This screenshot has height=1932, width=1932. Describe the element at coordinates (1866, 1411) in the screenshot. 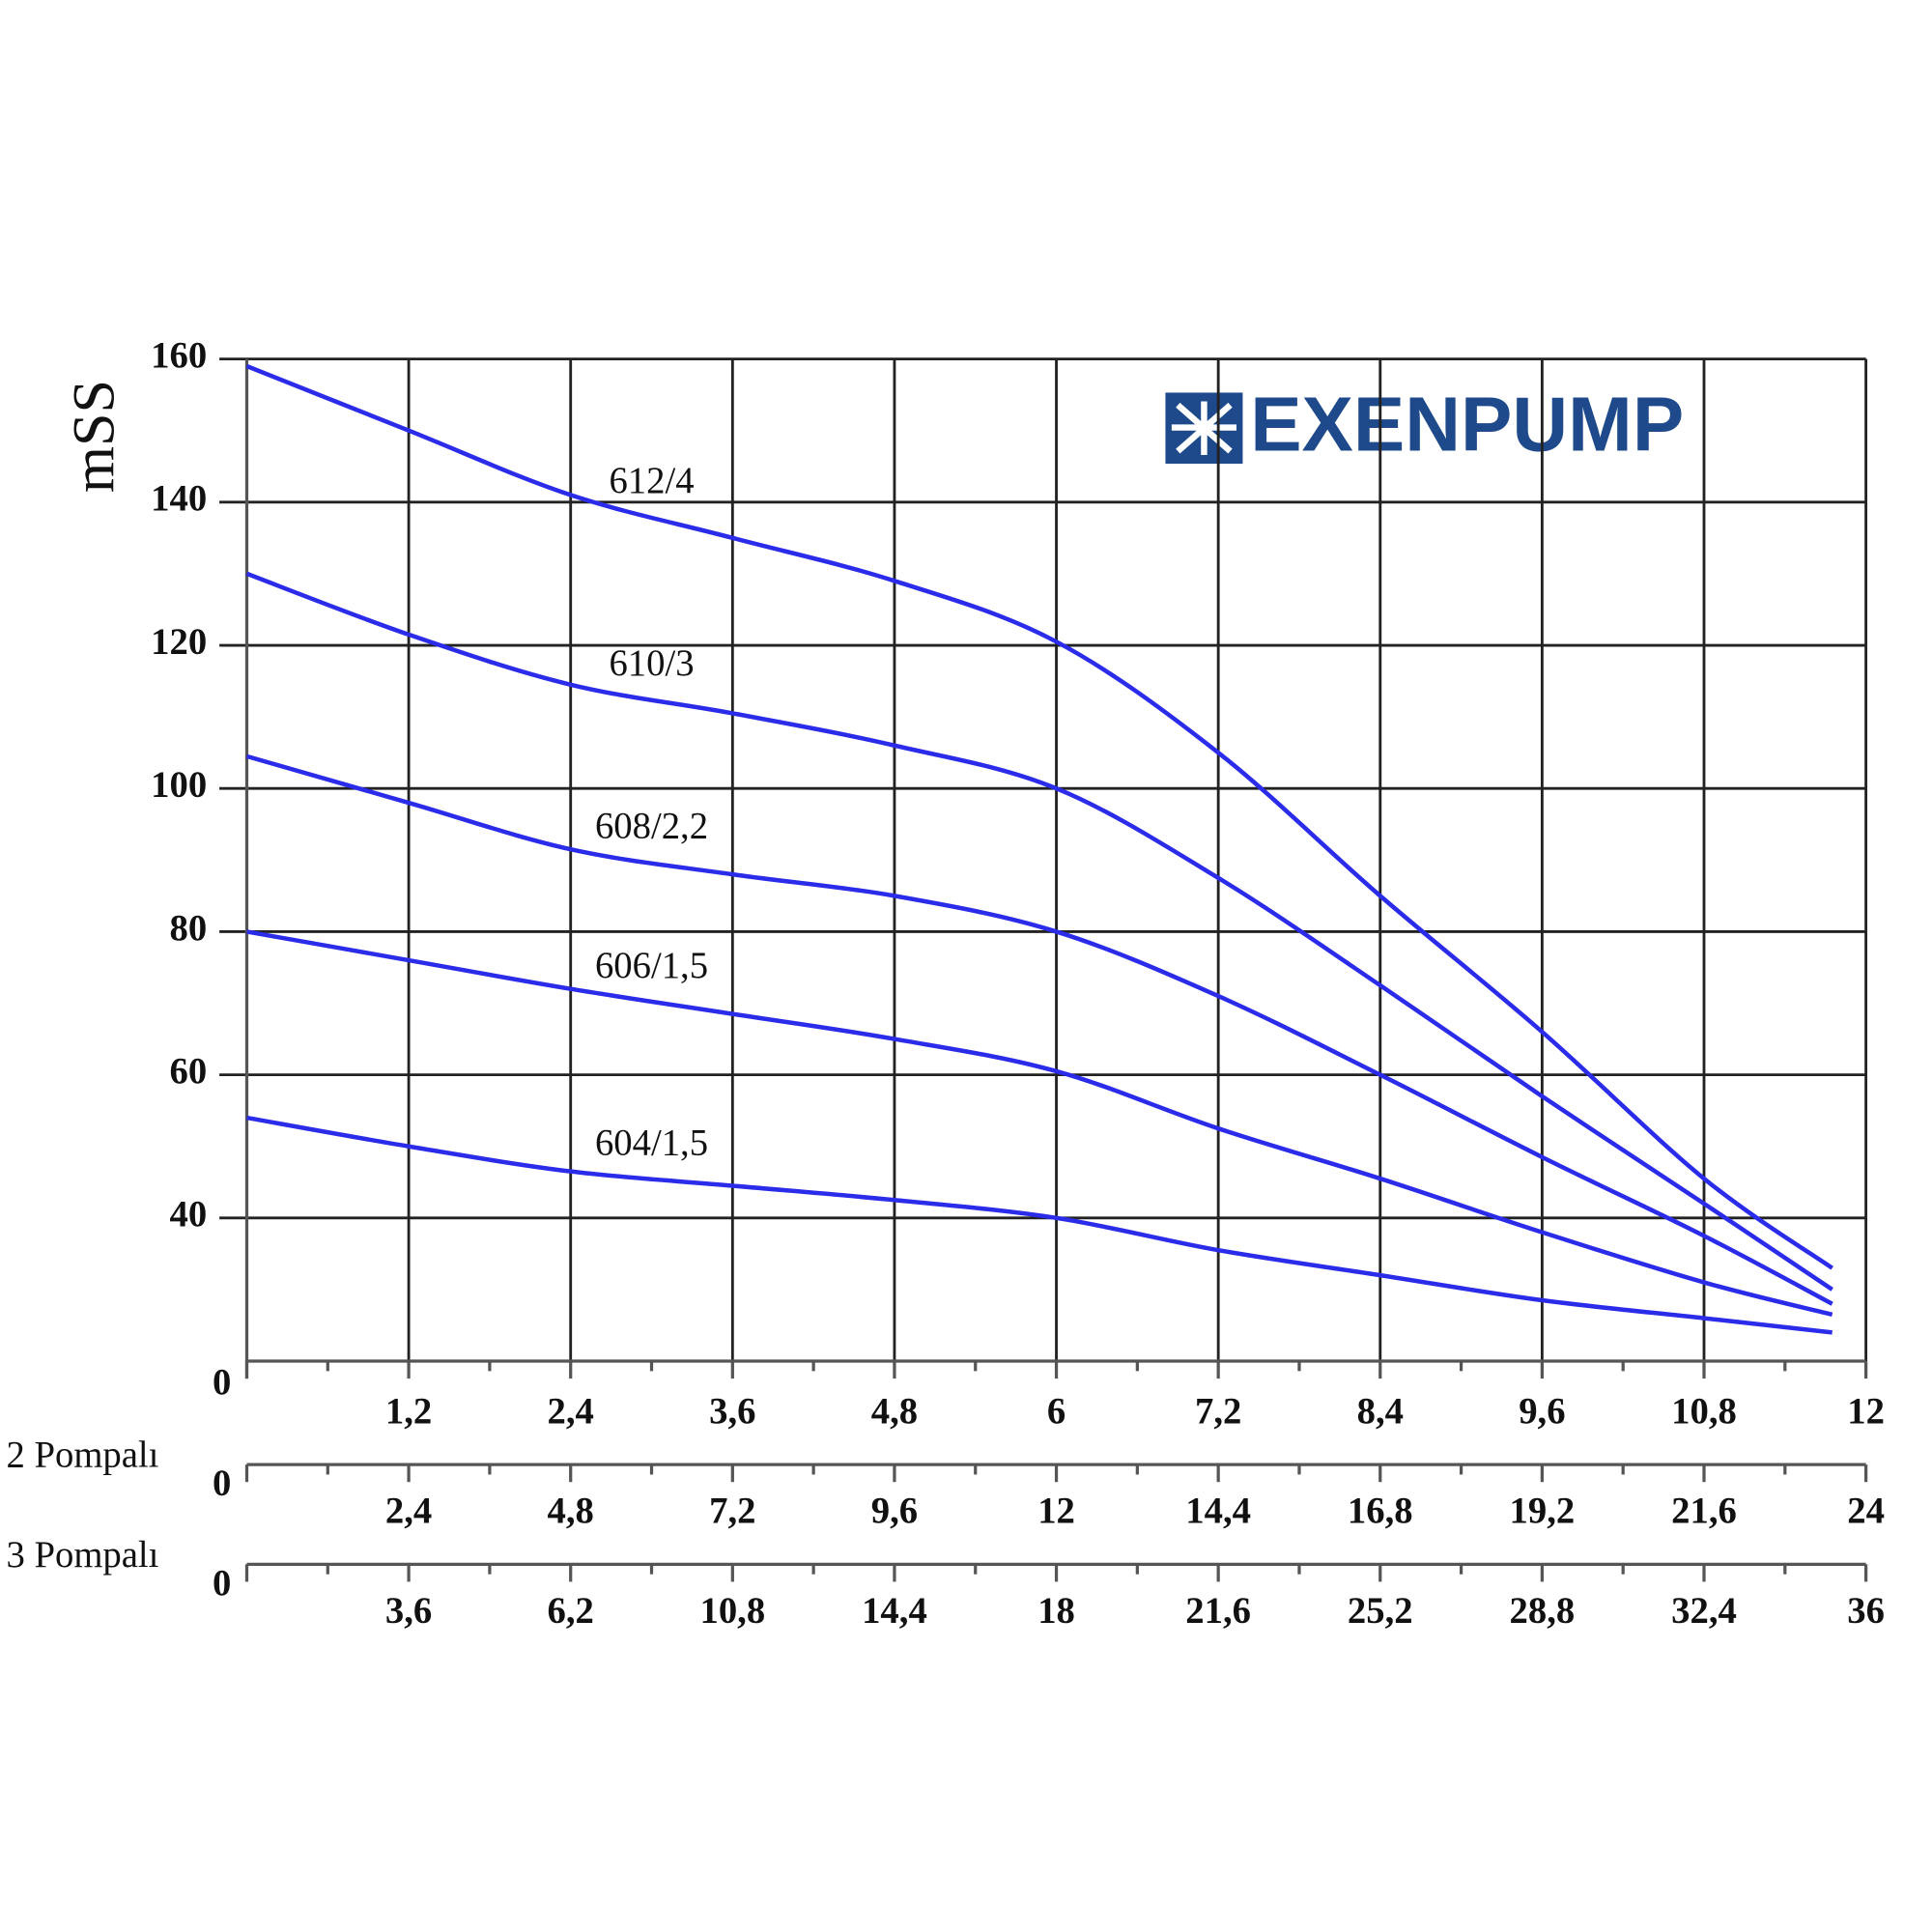

I see `x-tick-label: 12` at that location.